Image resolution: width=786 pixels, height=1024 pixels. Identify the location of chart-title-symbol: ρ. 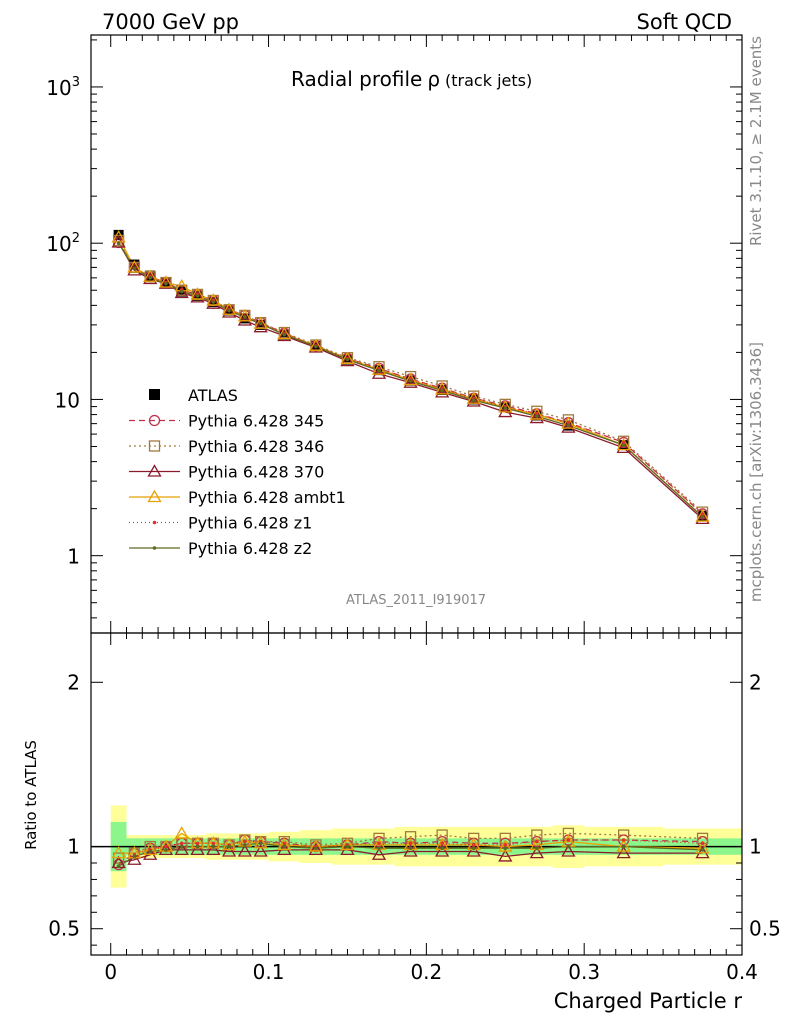
(433, 79).